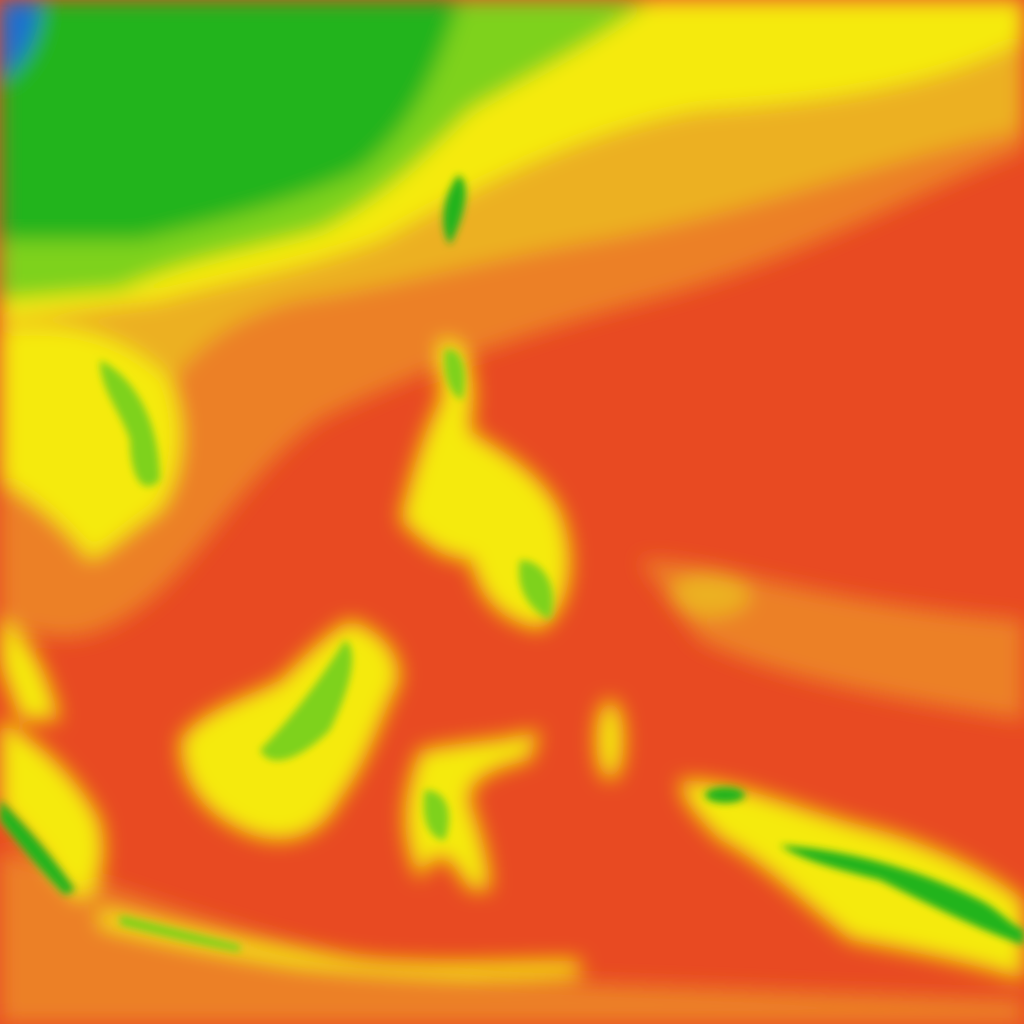 This screenshot has height=1024, width=1024. Describe the element at coordinates (454, 374) in the screenshot. I see `luzon-highland` at that location.